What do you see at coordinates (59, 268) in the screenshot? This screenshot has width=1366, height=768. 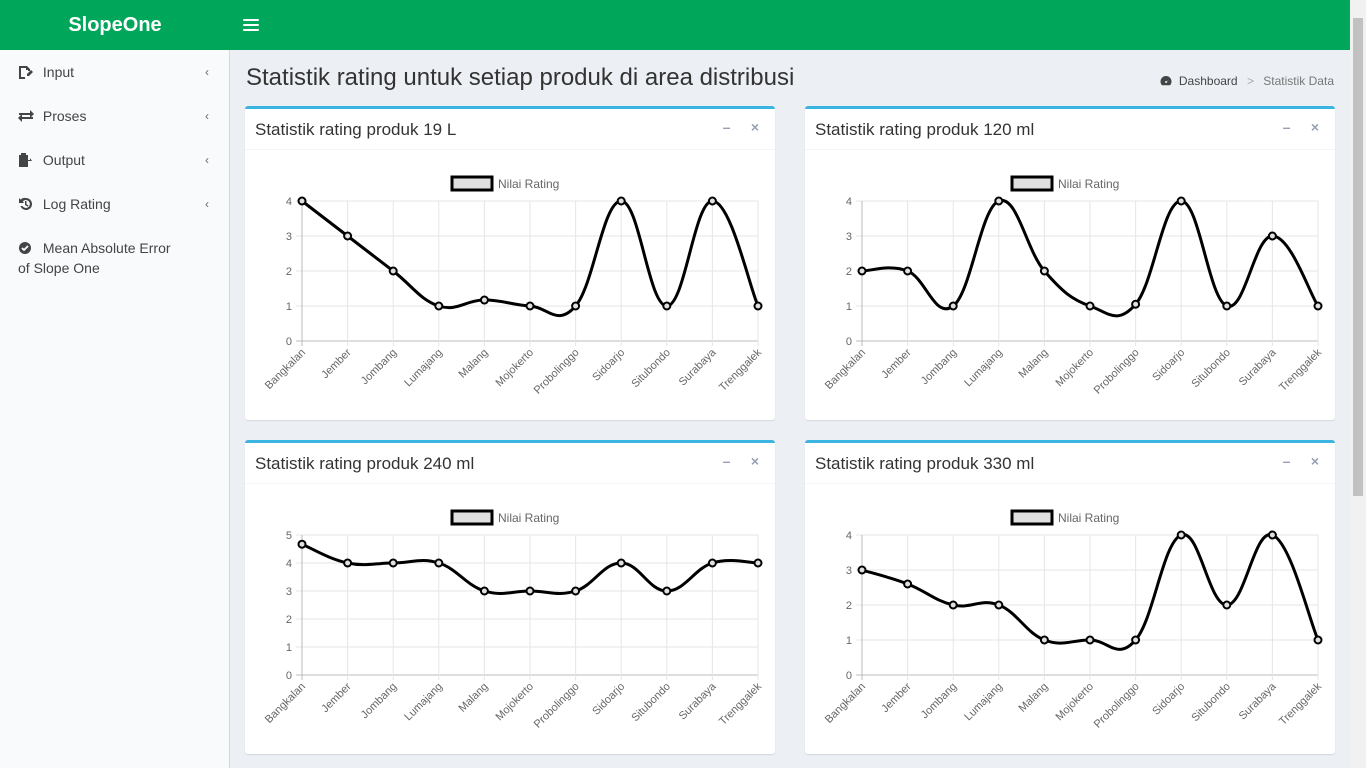 I see `sidebar-item-label-line2: of Slope One` at bounding box center [59, 268].